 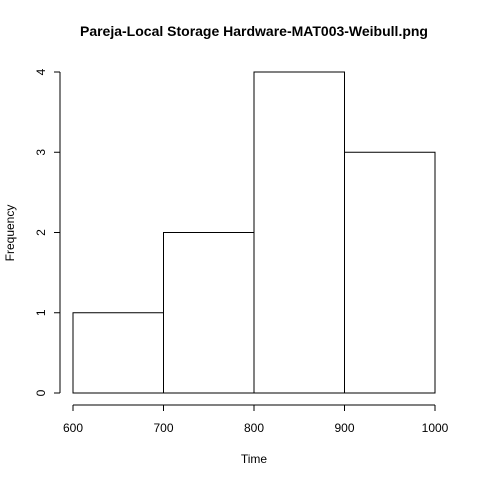 What do you see at coordinates (41, 152) in the screenshot?
I see `y-tick-label: 3` at bounding box center [41, 152].